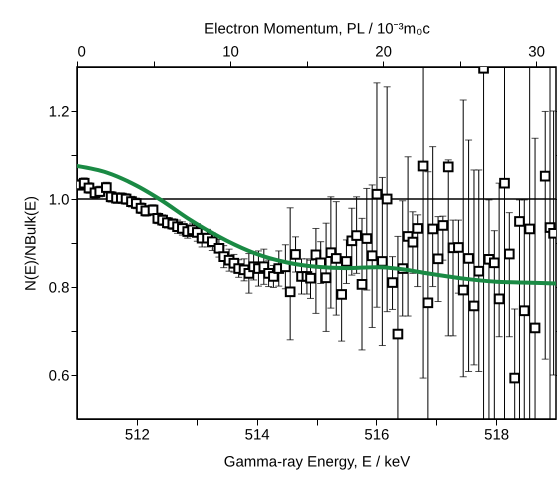 Image resolution: width=557 pixels, height=478 pixels. What do you see at coordinates (230, 52) in the screenshot?
I see `x2-tick-label: 10` at bounding box center [230, 52].